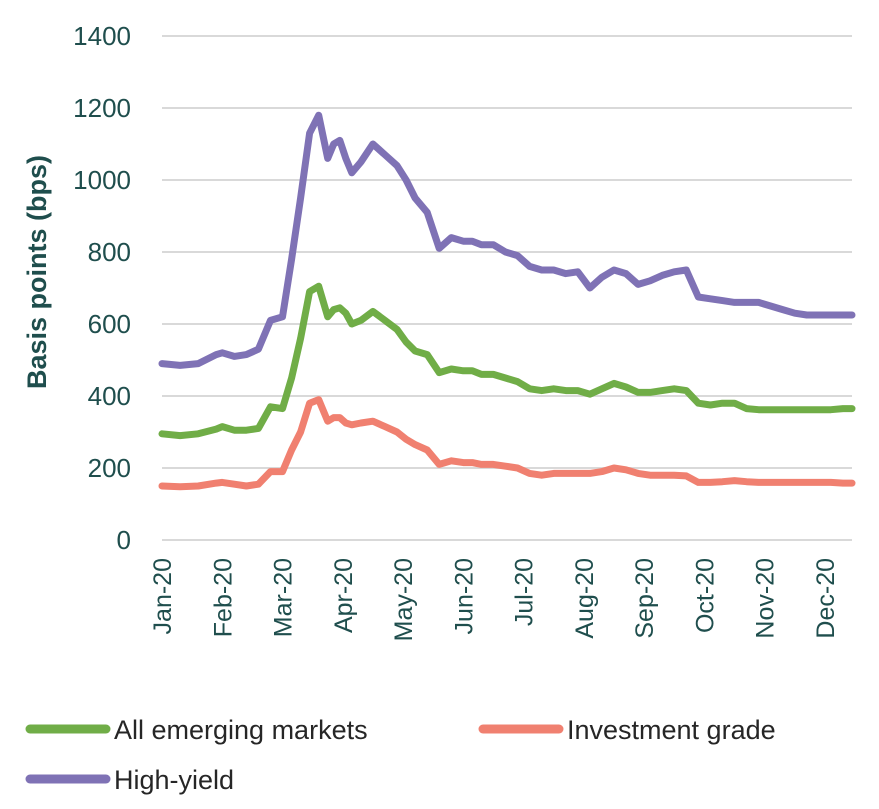  Describe the element at coordinates (124, 540) in the screenshot. I see `y-tick-label: 0` at that location.